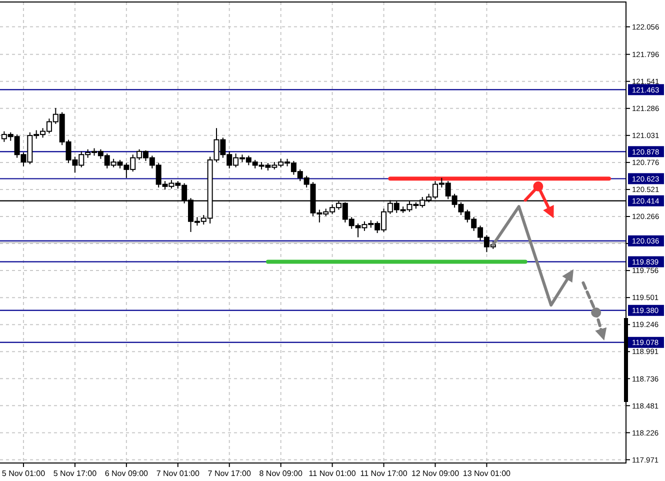  I want to click on x-tick-label: 7 Nov 01:00, so click(178, 473).